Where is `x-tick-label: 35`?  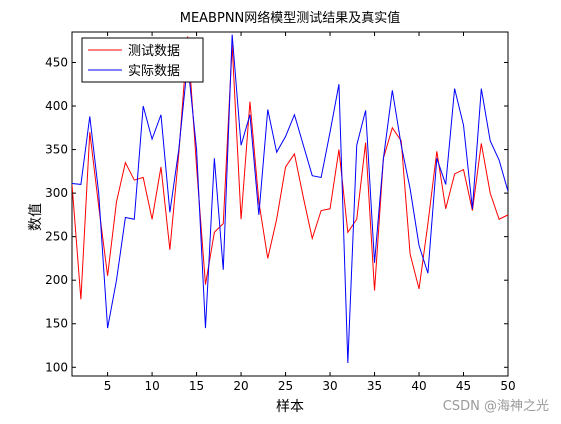
x-tick-label: 35 is located at coordinates (374, 386).